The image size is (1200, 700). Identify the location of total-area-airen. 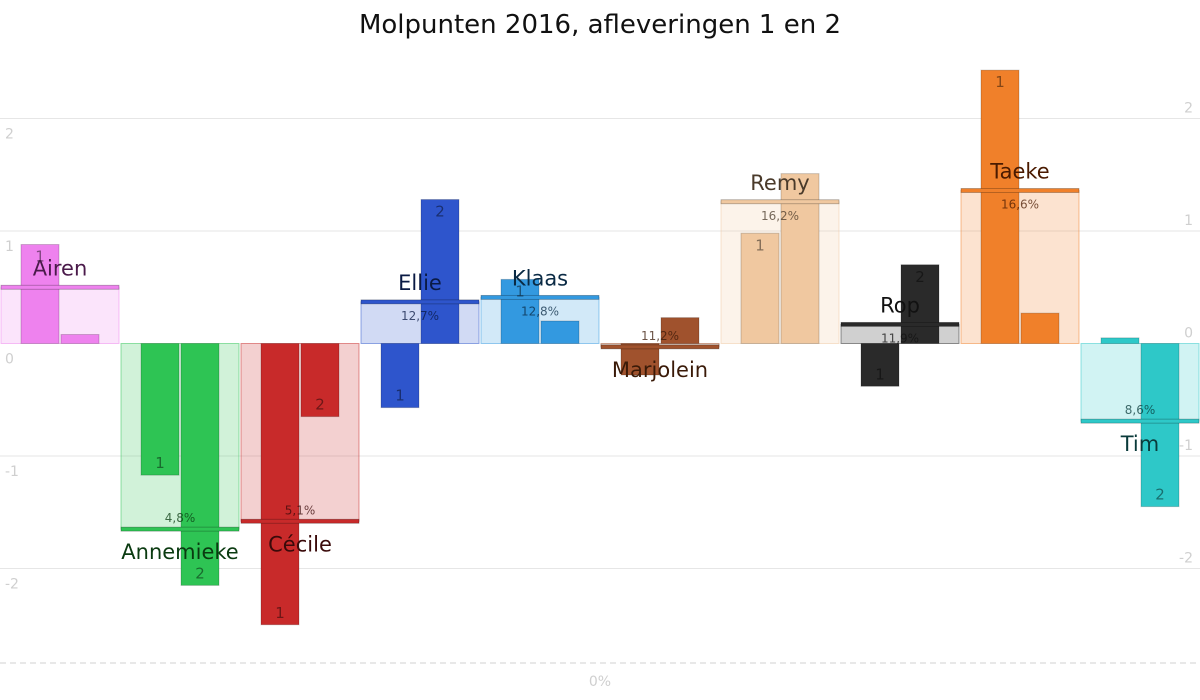
(60, 315).